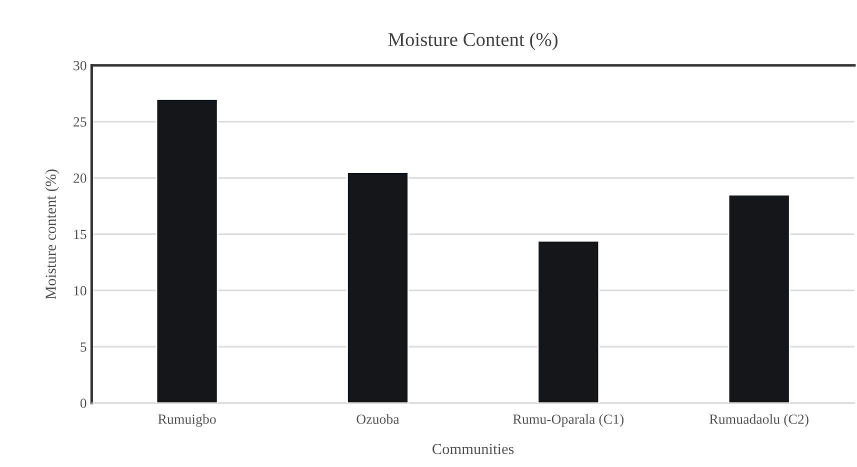 This screenshot has width=857, height=467. Describe the element at coordinates (83, 403) in the screenshot. I see `y-tick-label: 0` at that location.